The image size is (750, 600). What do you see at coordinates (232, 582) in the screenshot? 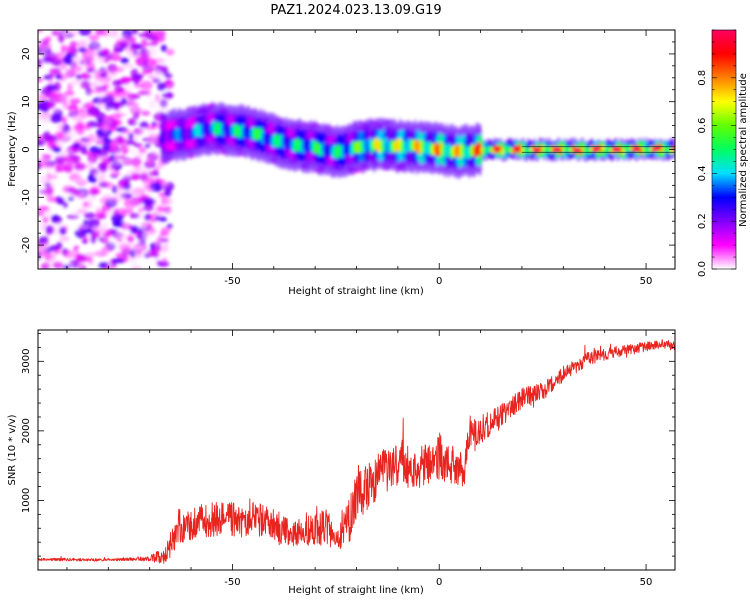
I see `x-tick-label: -50` at bounding box center [232, 582].